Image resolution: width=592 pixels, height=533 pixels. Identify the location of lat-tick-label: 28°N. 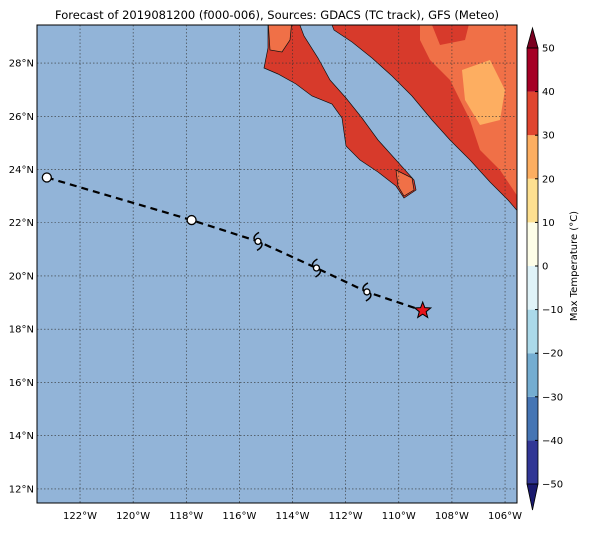
(21, 64).